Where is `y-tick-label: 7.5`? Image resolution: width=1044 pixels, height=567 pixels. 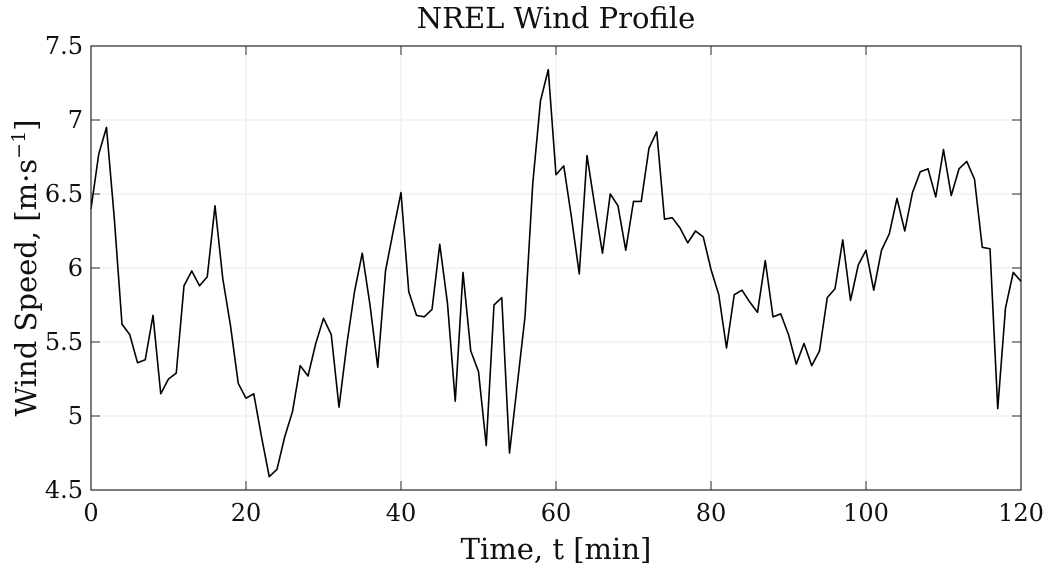 y-tick-label: 7.5 is located at coordinates (64, 46).